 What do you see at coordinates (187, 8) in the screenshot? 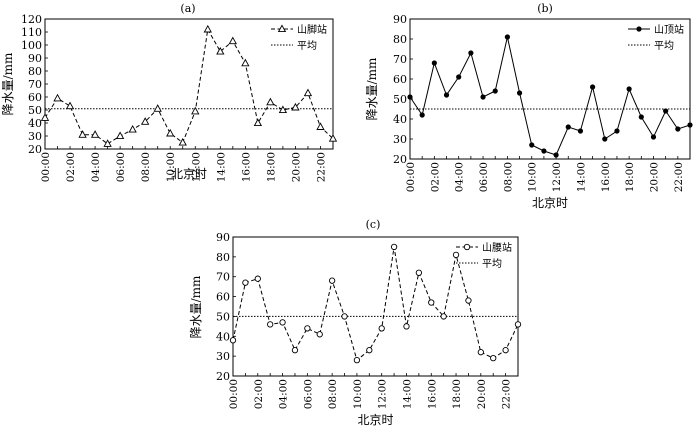
I see `panel-1-label: (a)` at bounding box center [187, 8].